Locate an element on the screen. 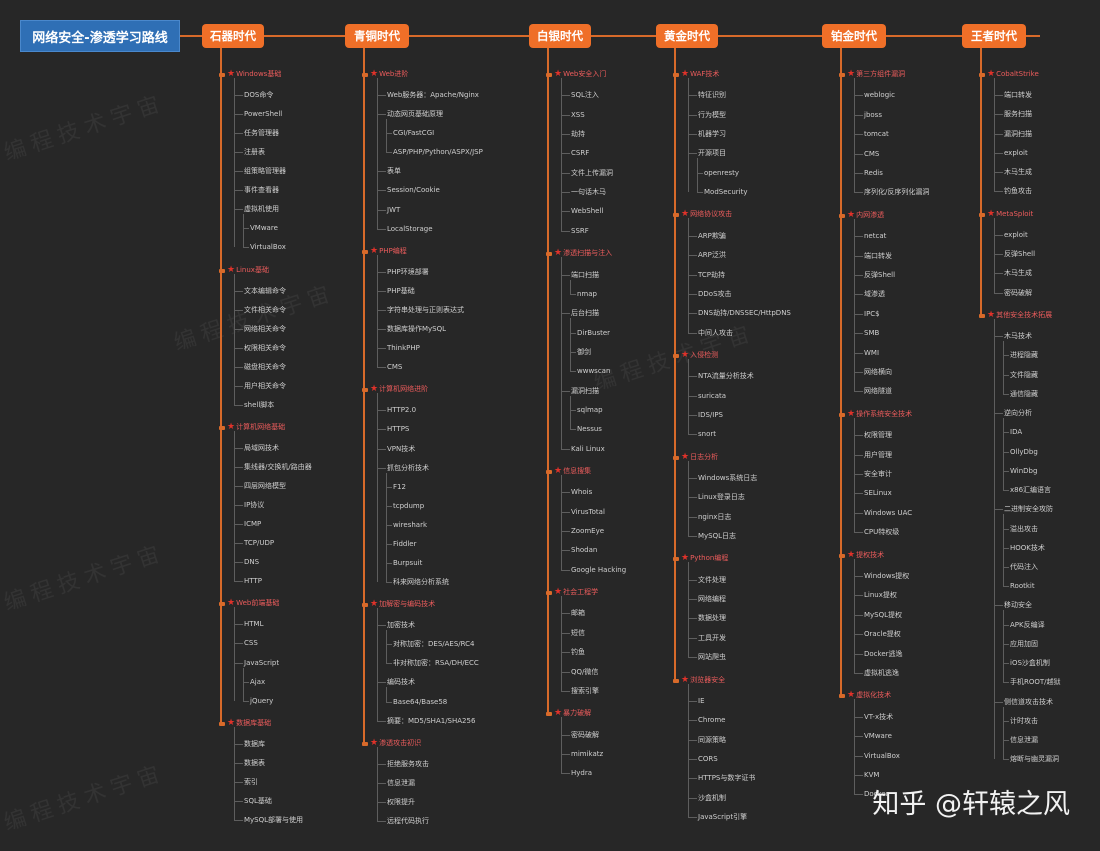 The width and height of the screenshot is (1100, 851). tree-item: Linux提权 is located at coordinates (880, 595).